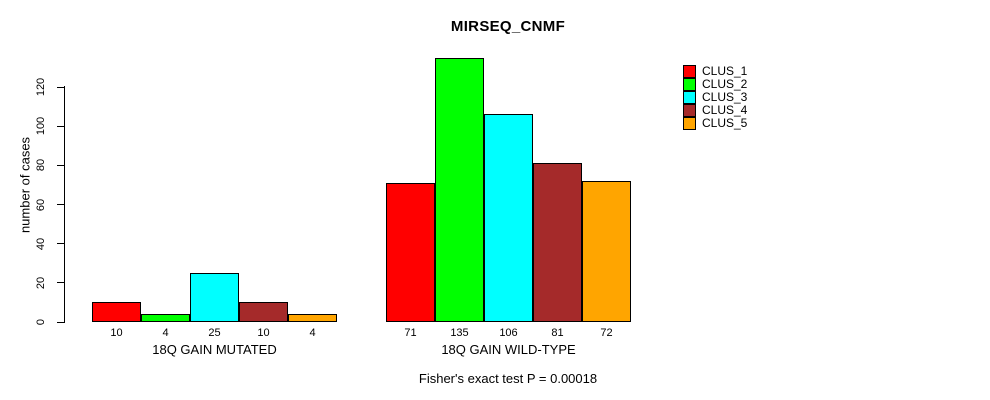  Describe the element at coordinates (41, 243) in the screenshot. I see `y-tick-label: 40` at that location.